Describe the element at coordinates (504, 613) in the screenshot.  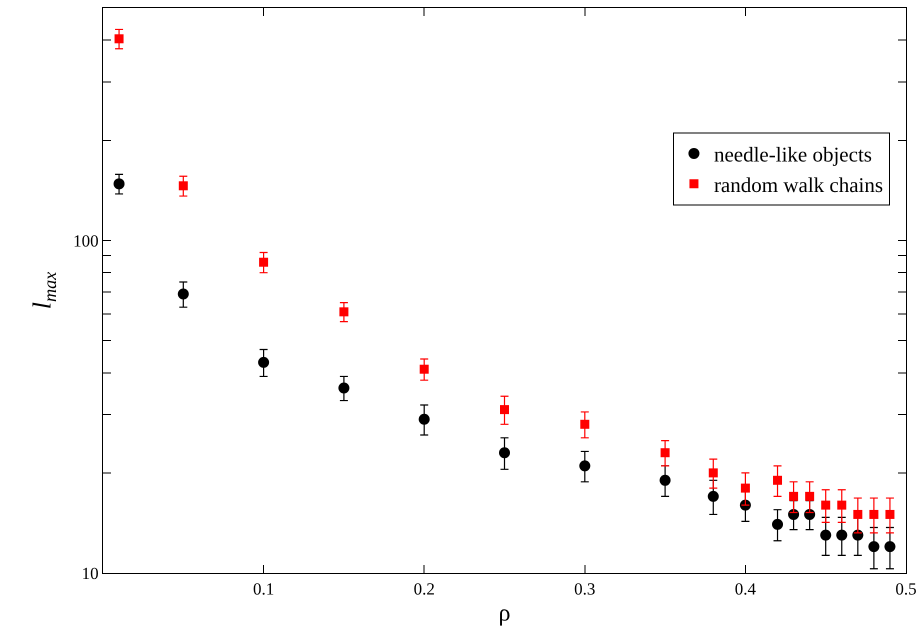
I see `x-axis-title: ρ` at that location.